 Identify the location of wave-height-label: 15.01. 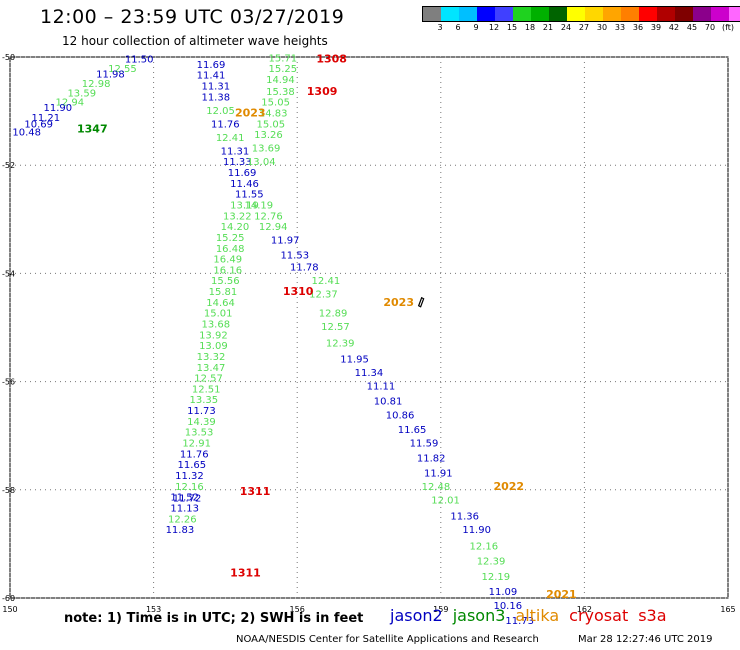
(218, 314).